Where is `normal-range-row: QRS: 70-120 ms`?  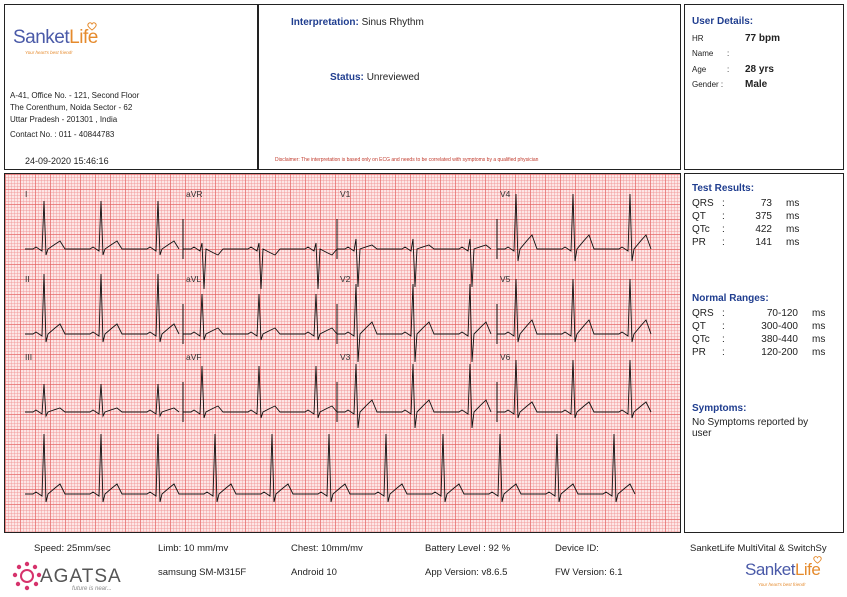
normal-range-row: QRS: 70-120 ms is located at coordinates (767, 313).